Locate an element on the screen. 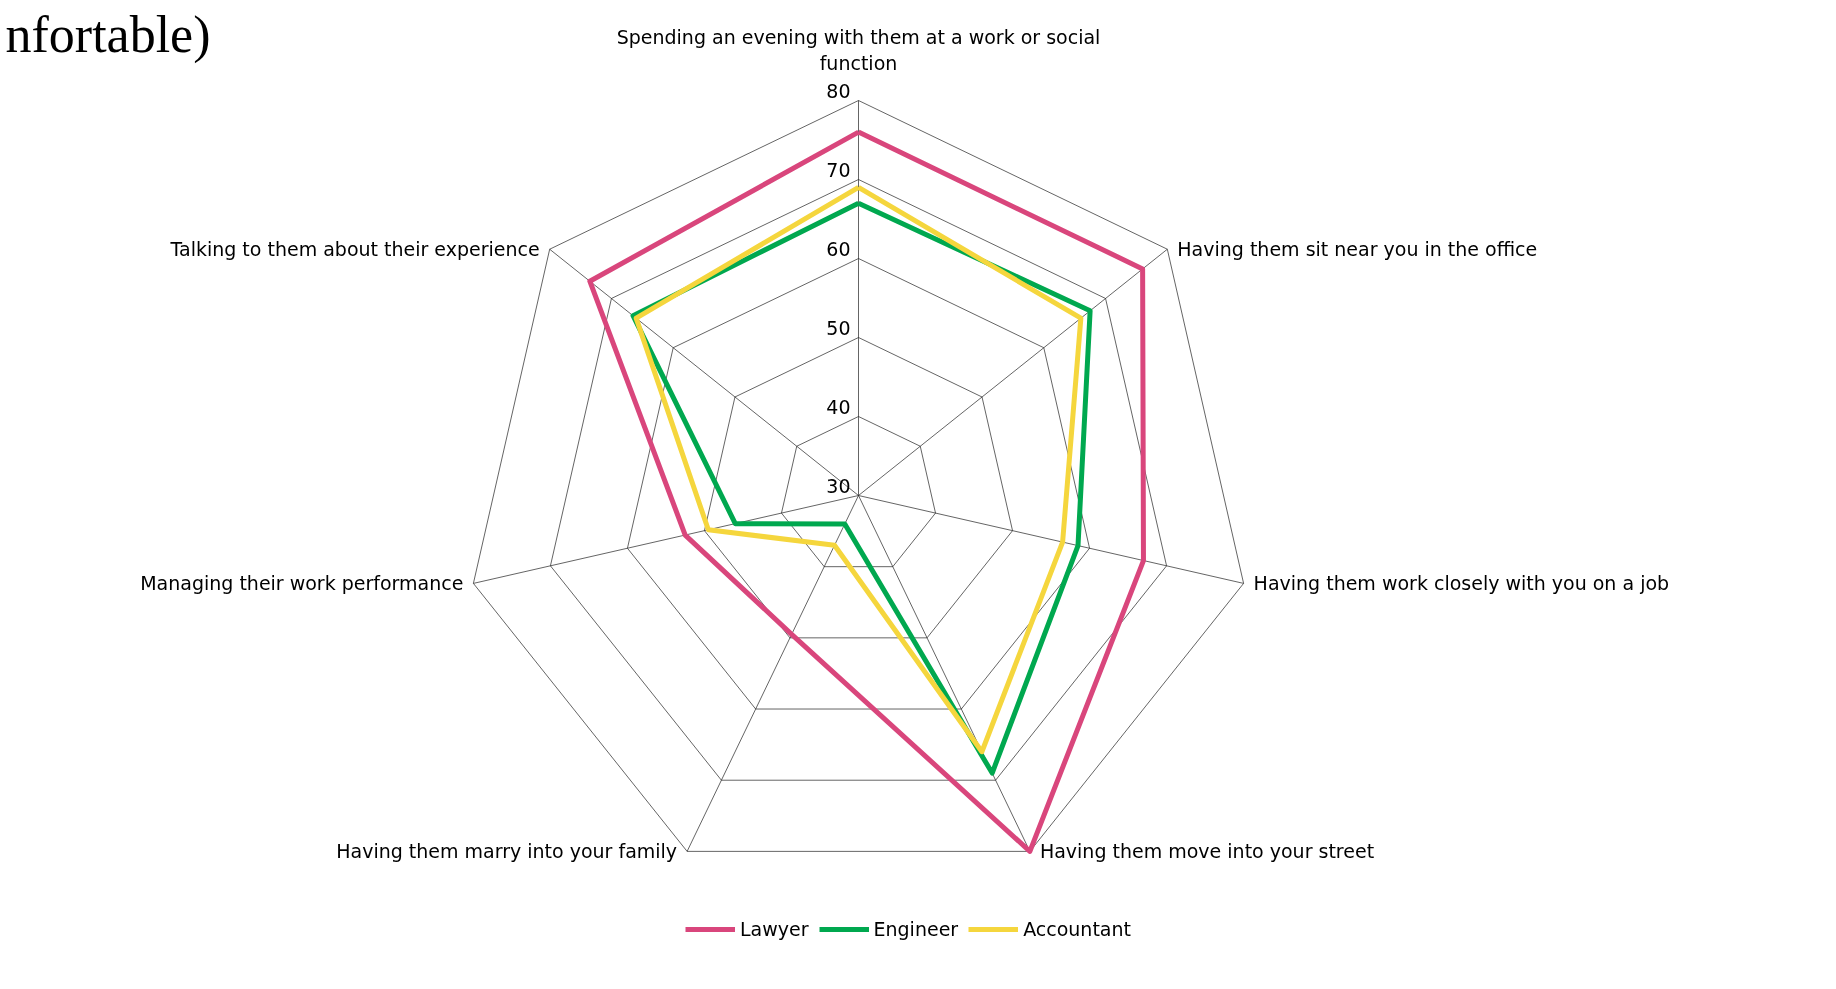  legend-label: Accountant is located at coordinates (1077, 929).